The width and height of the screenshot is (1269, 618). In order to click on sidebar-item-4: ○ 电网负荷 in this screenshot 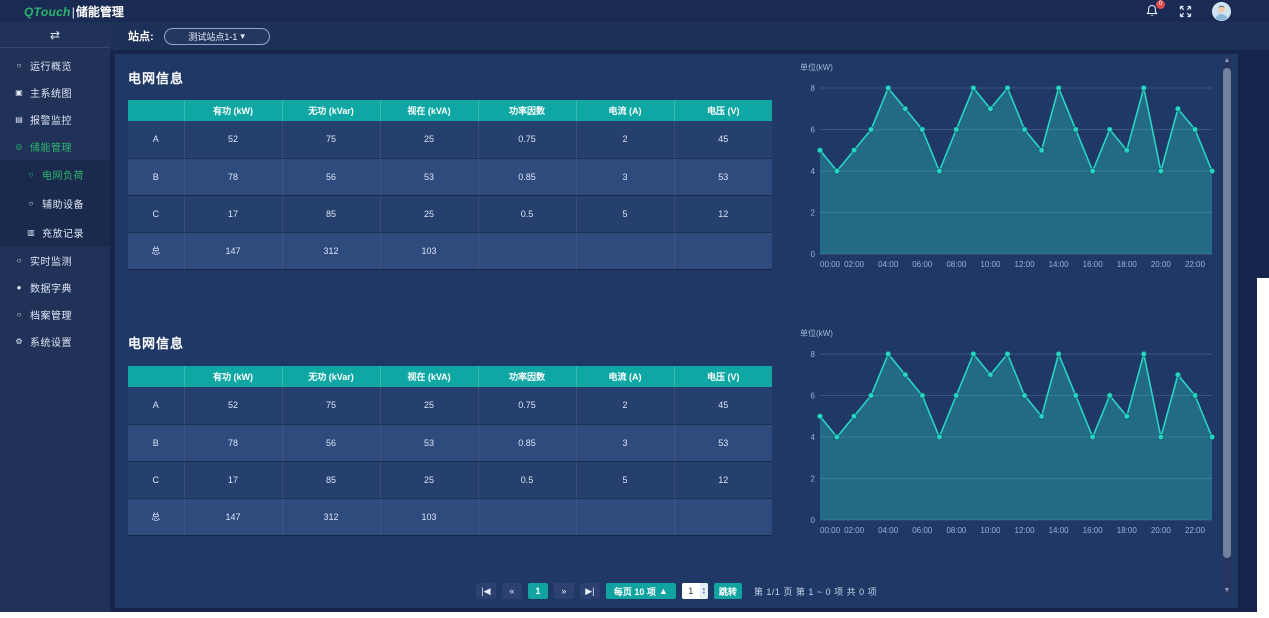, I will do `click(55, 174)`.